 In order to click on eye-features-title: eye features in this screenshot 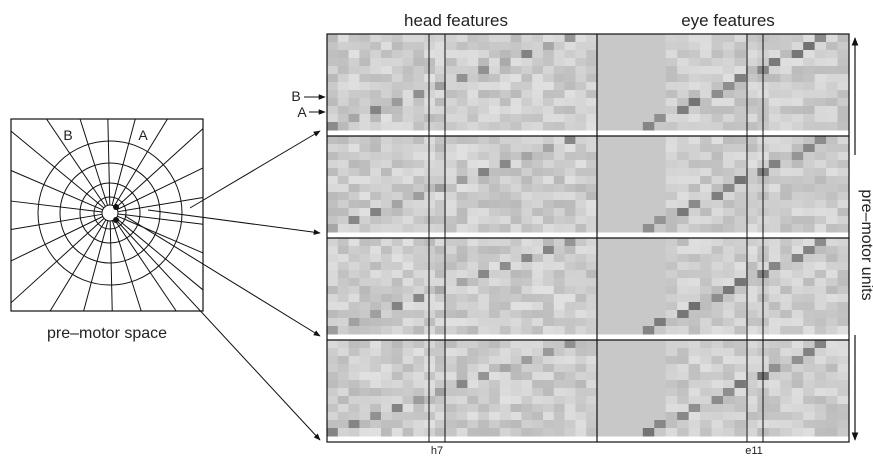, I will do `click(728, 20)`.